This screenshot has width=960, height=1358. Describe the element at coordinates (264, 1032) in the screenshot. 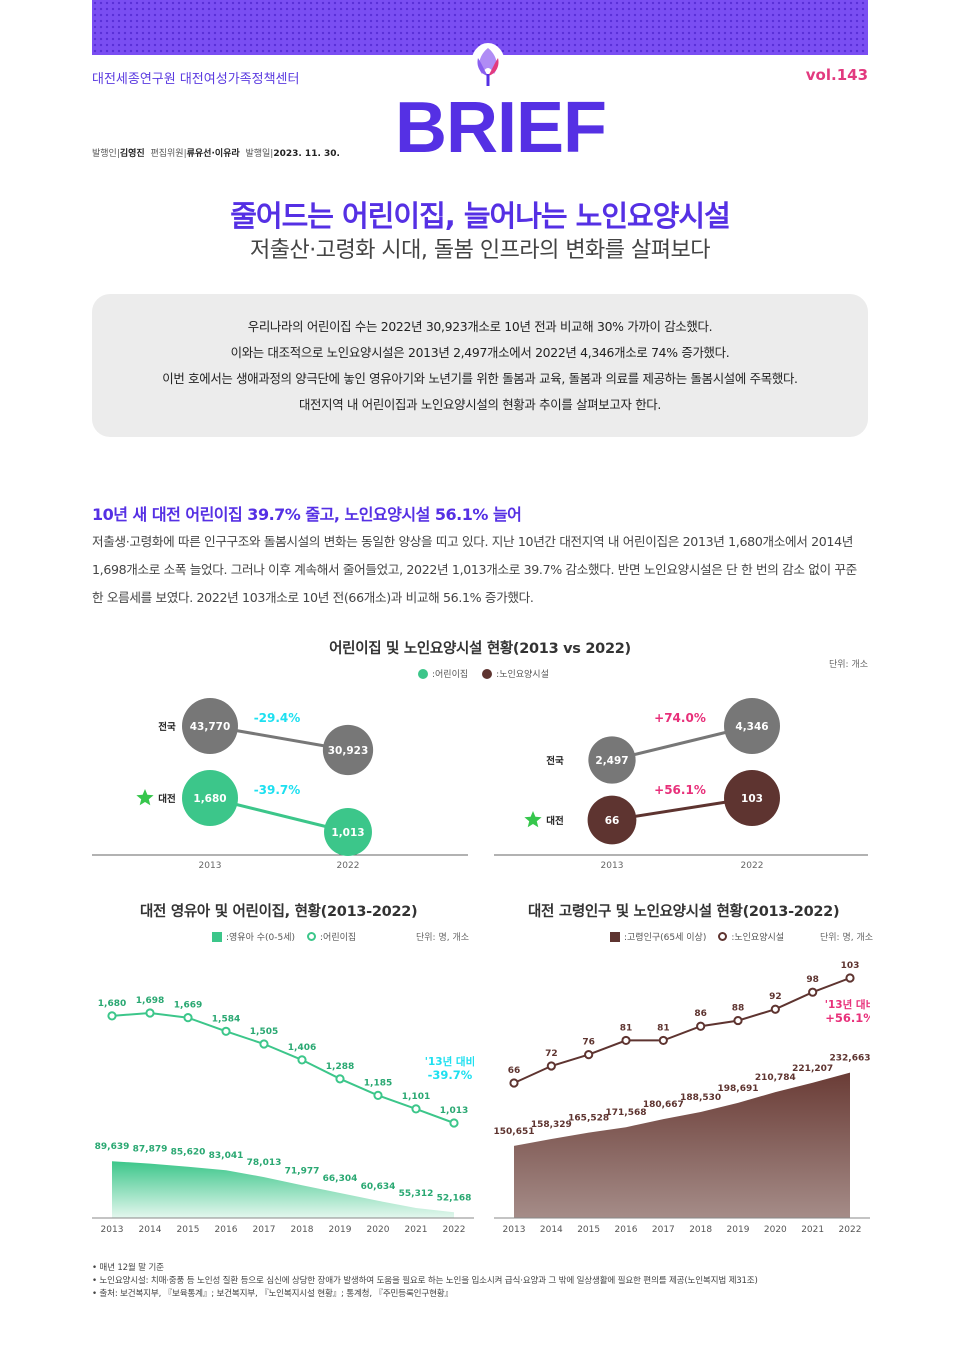

I see `line-data-label: 1,505` at that location.